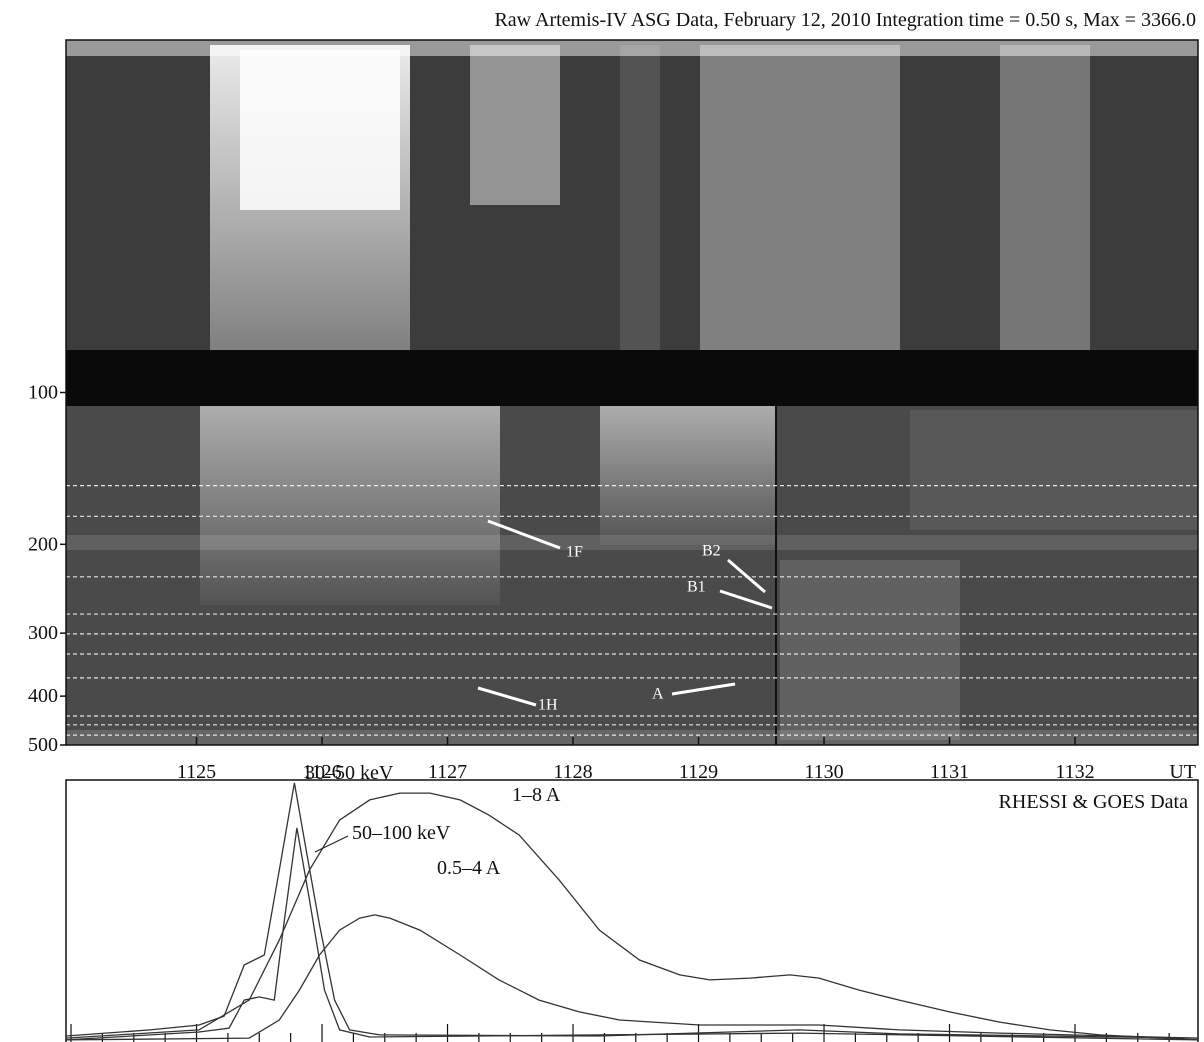 The width and height of the screenshot is (1204, 1042). I want to click on curve-label: 1–8 A, so click(536, 795).